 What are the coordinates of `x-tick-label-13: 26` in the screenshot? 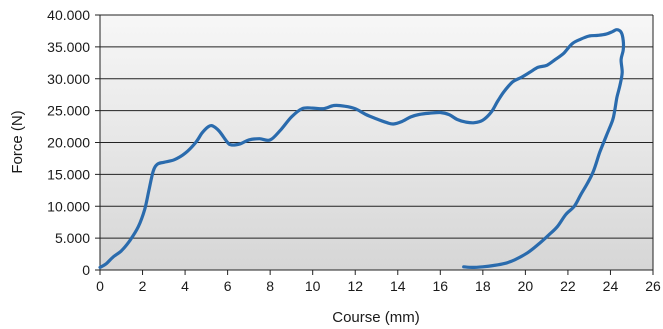 It's located at (653, 286).